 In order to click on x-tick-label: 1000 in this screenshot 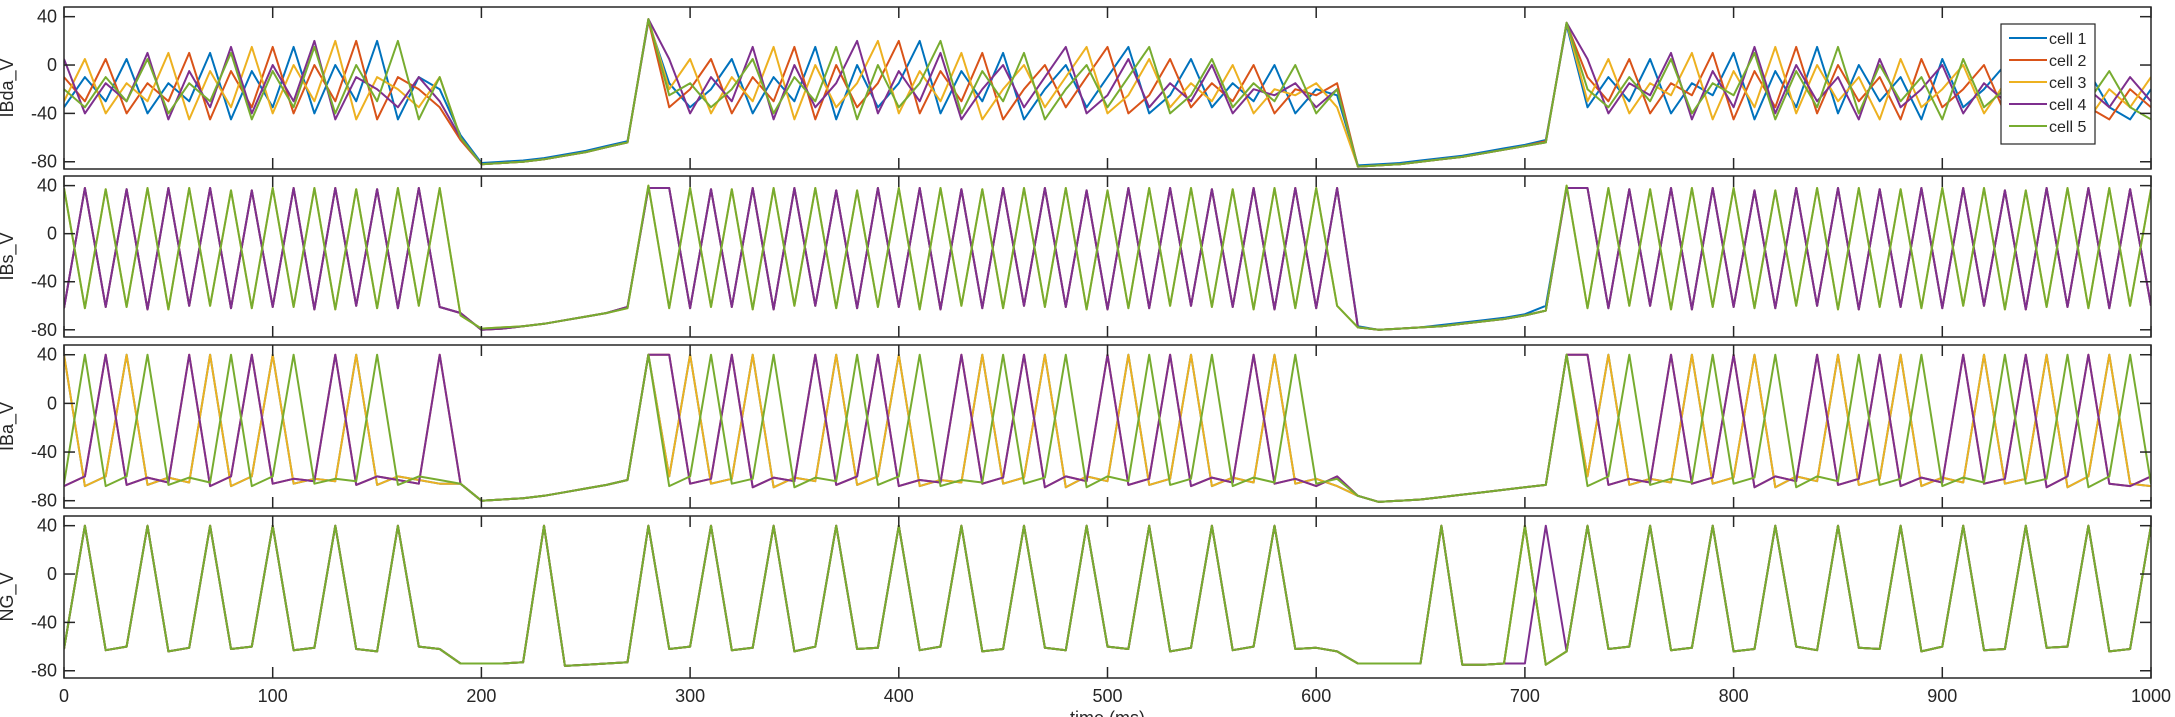, I will do `click(2151, 696)`.